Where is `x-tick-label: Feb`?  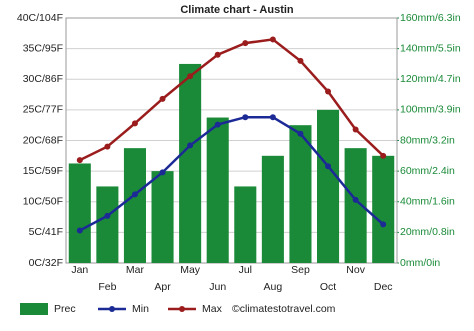
x-tick-label: Feb is located at coordinates (107, 287).